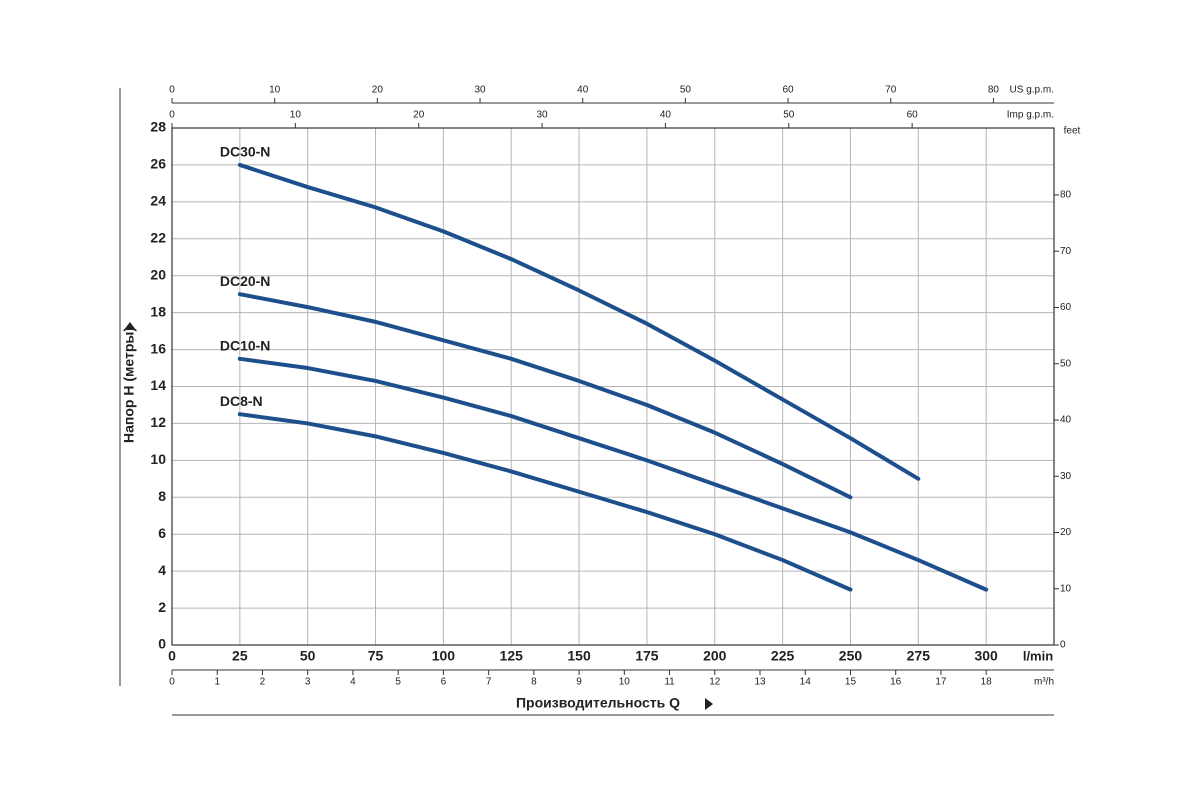  What do you see at coordinates (715, 656) in the screenshot?
I see `x-tick-label: 200` at bounding box center [715, 656].